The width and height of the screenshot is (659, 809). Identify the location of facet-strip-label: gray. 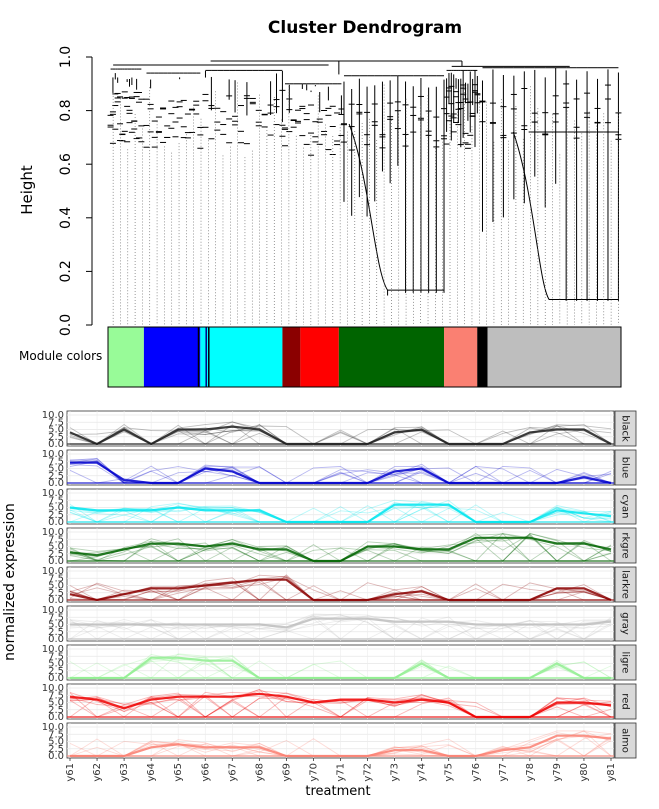
(625, 623).